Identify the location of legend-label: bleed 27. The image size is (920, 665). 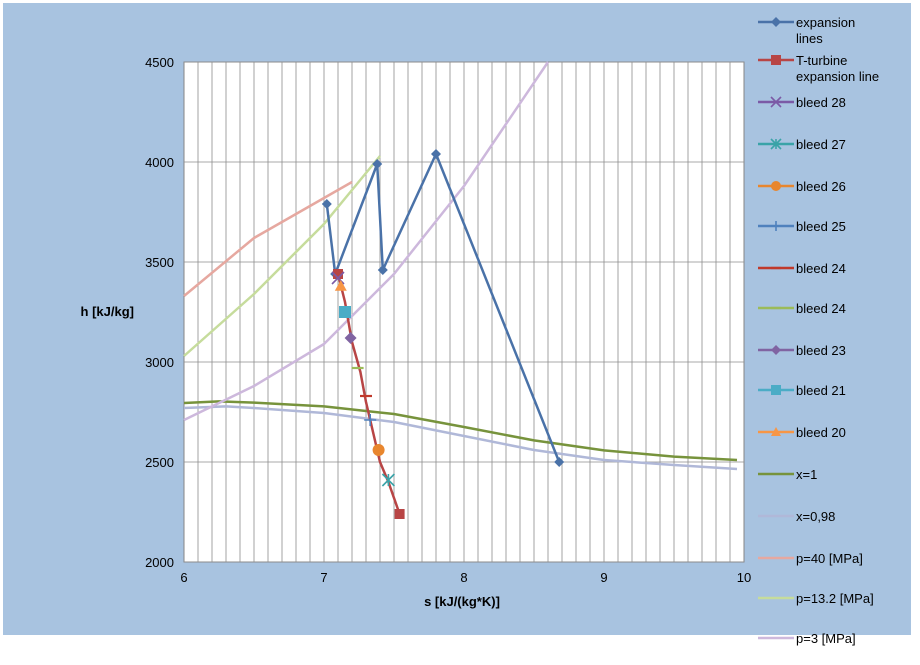
(821, 144).